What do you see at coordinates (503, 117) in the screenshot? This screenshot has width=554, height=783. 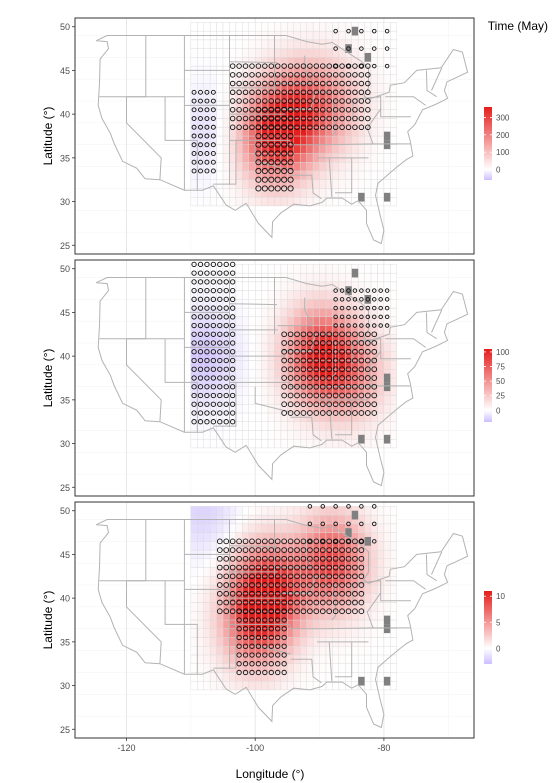 I see `colorbar-tick-label: 300` at bounding box center [503, 117].